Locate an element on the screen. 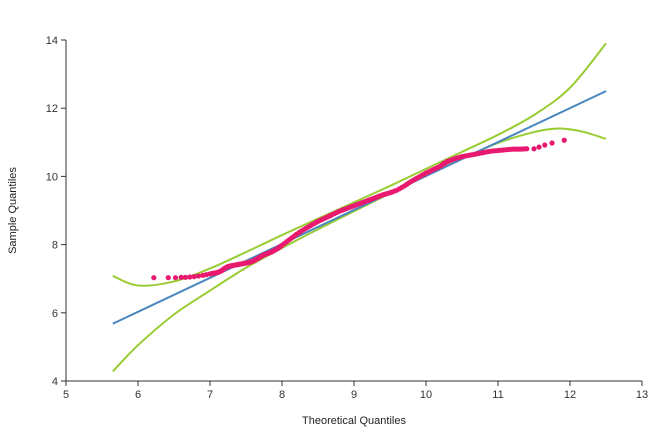 Image resolution: width=670 pixels, height=433 pixels. x-tick-label: 9 is located at coordinates (354, 395).